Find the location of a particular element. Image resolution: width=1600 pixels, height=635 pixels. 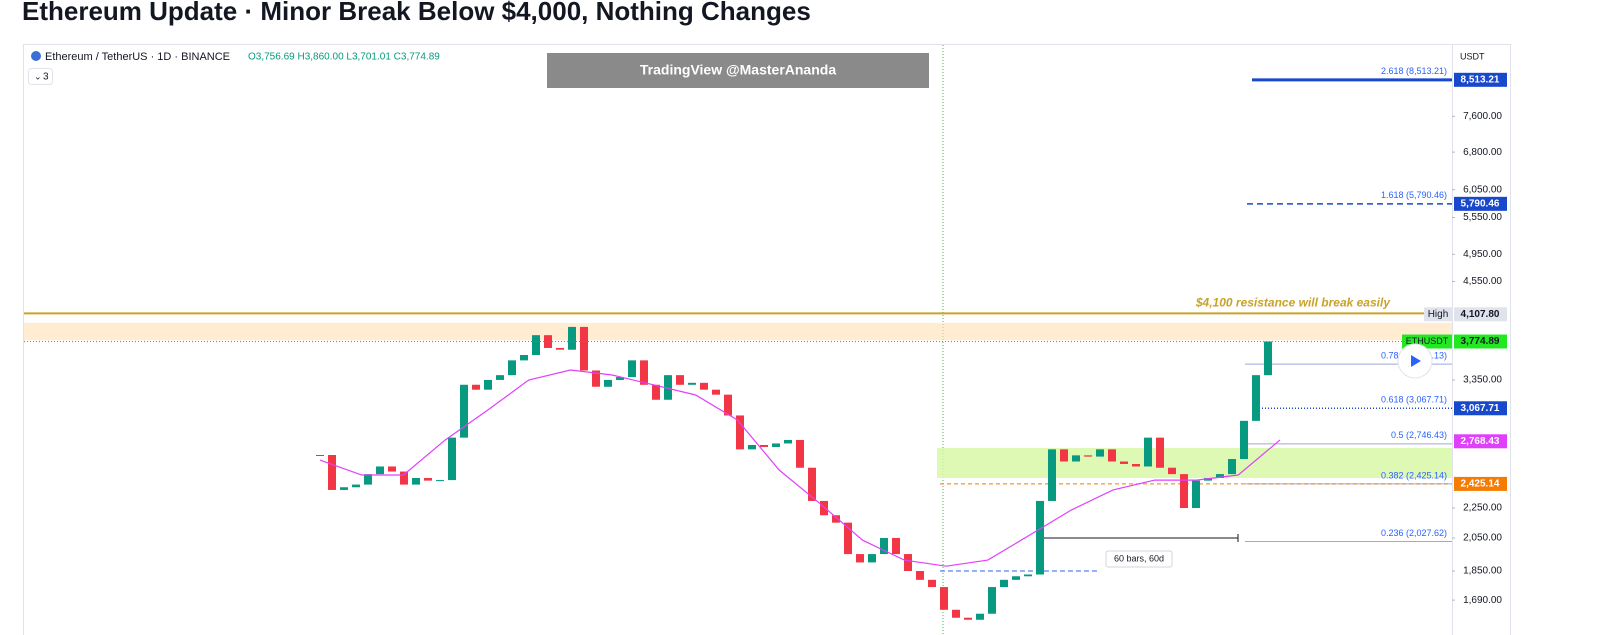

y-tick-label: 6,050.00 is located at coordinates (1482, 189).